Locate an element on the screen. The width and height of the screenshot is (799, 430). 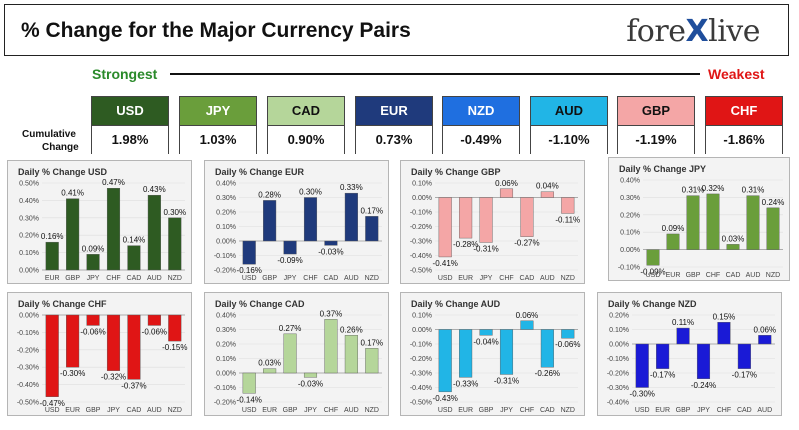
currency-box-eur: EUR 0.73% is located at coordinates (394, 125).